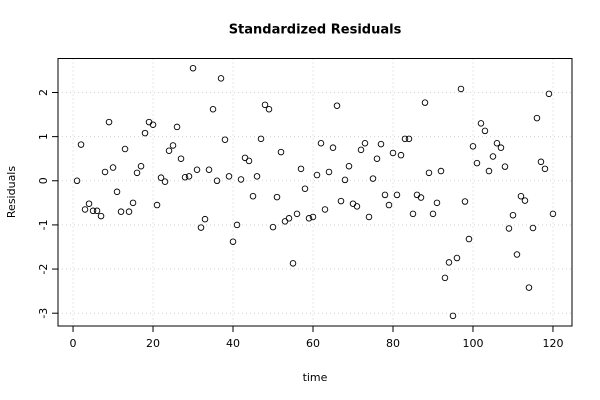  What do you see at coordinates (43, 92) in the screenshot?
I see `y-tick-label: 2` at bounding box center [43, 92].